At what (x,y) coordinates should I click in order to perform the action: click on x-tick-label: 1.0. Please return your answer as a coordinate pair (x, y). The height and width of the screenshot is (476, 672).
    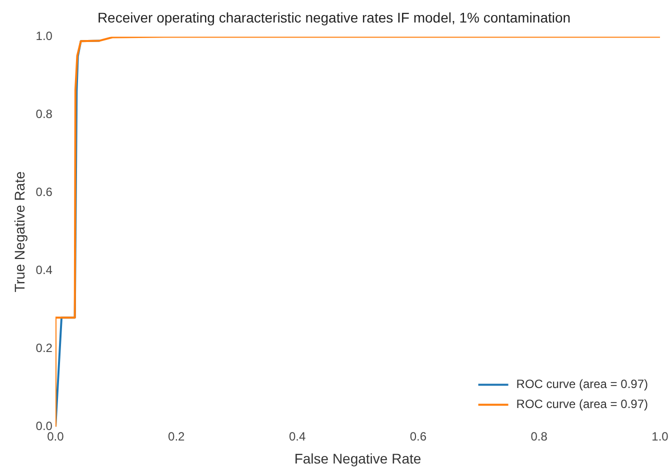
    Looking at the image, I should click on (660, 436).